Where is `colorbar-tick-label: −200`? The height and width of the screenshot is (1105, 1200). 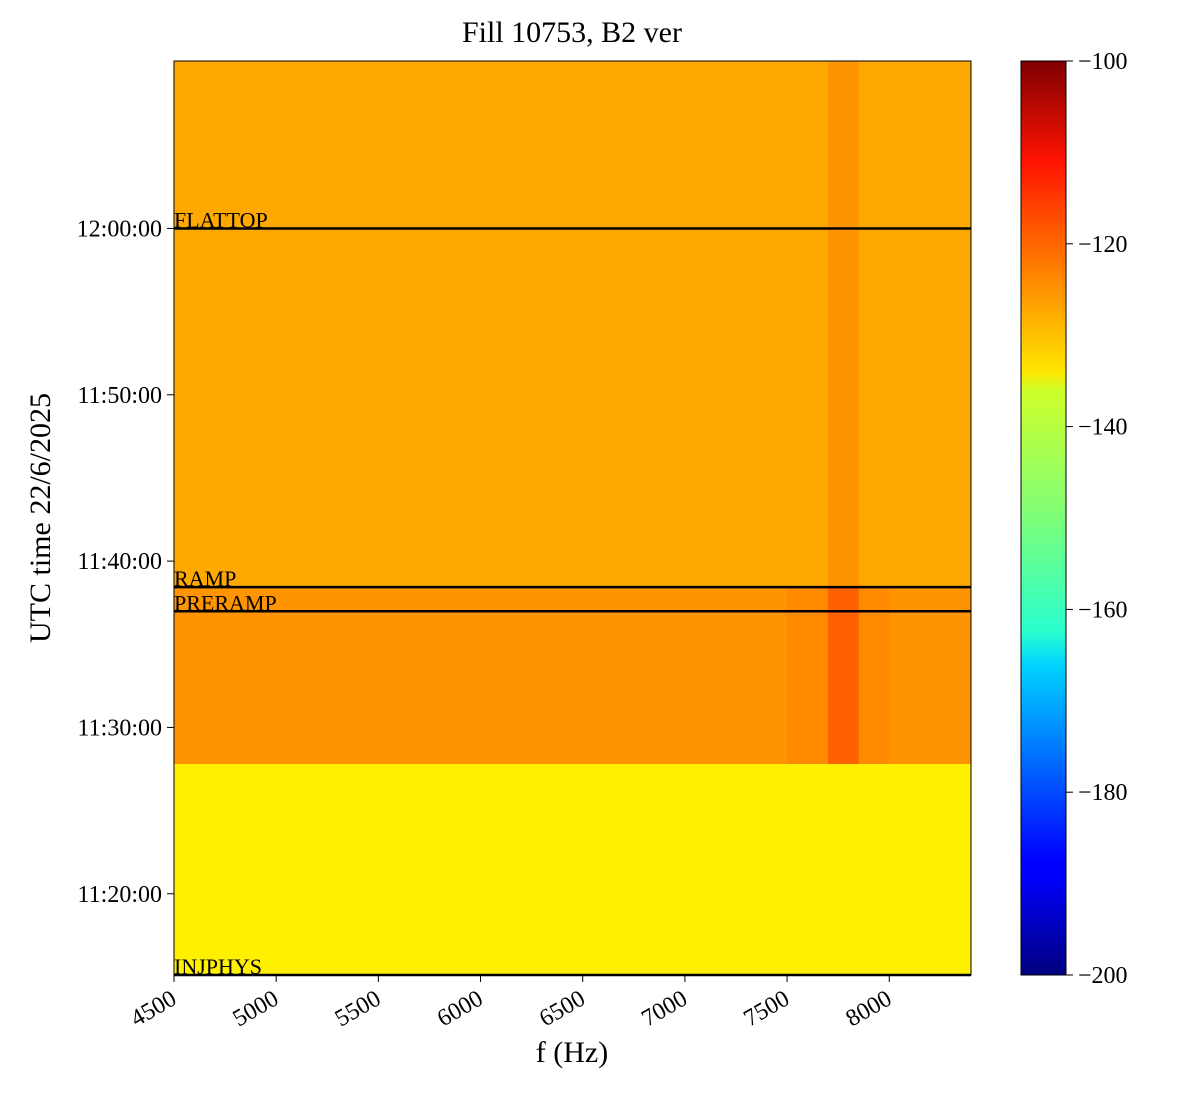 colorbar-tick-label: −200 is located at coordinates (1103, 976).